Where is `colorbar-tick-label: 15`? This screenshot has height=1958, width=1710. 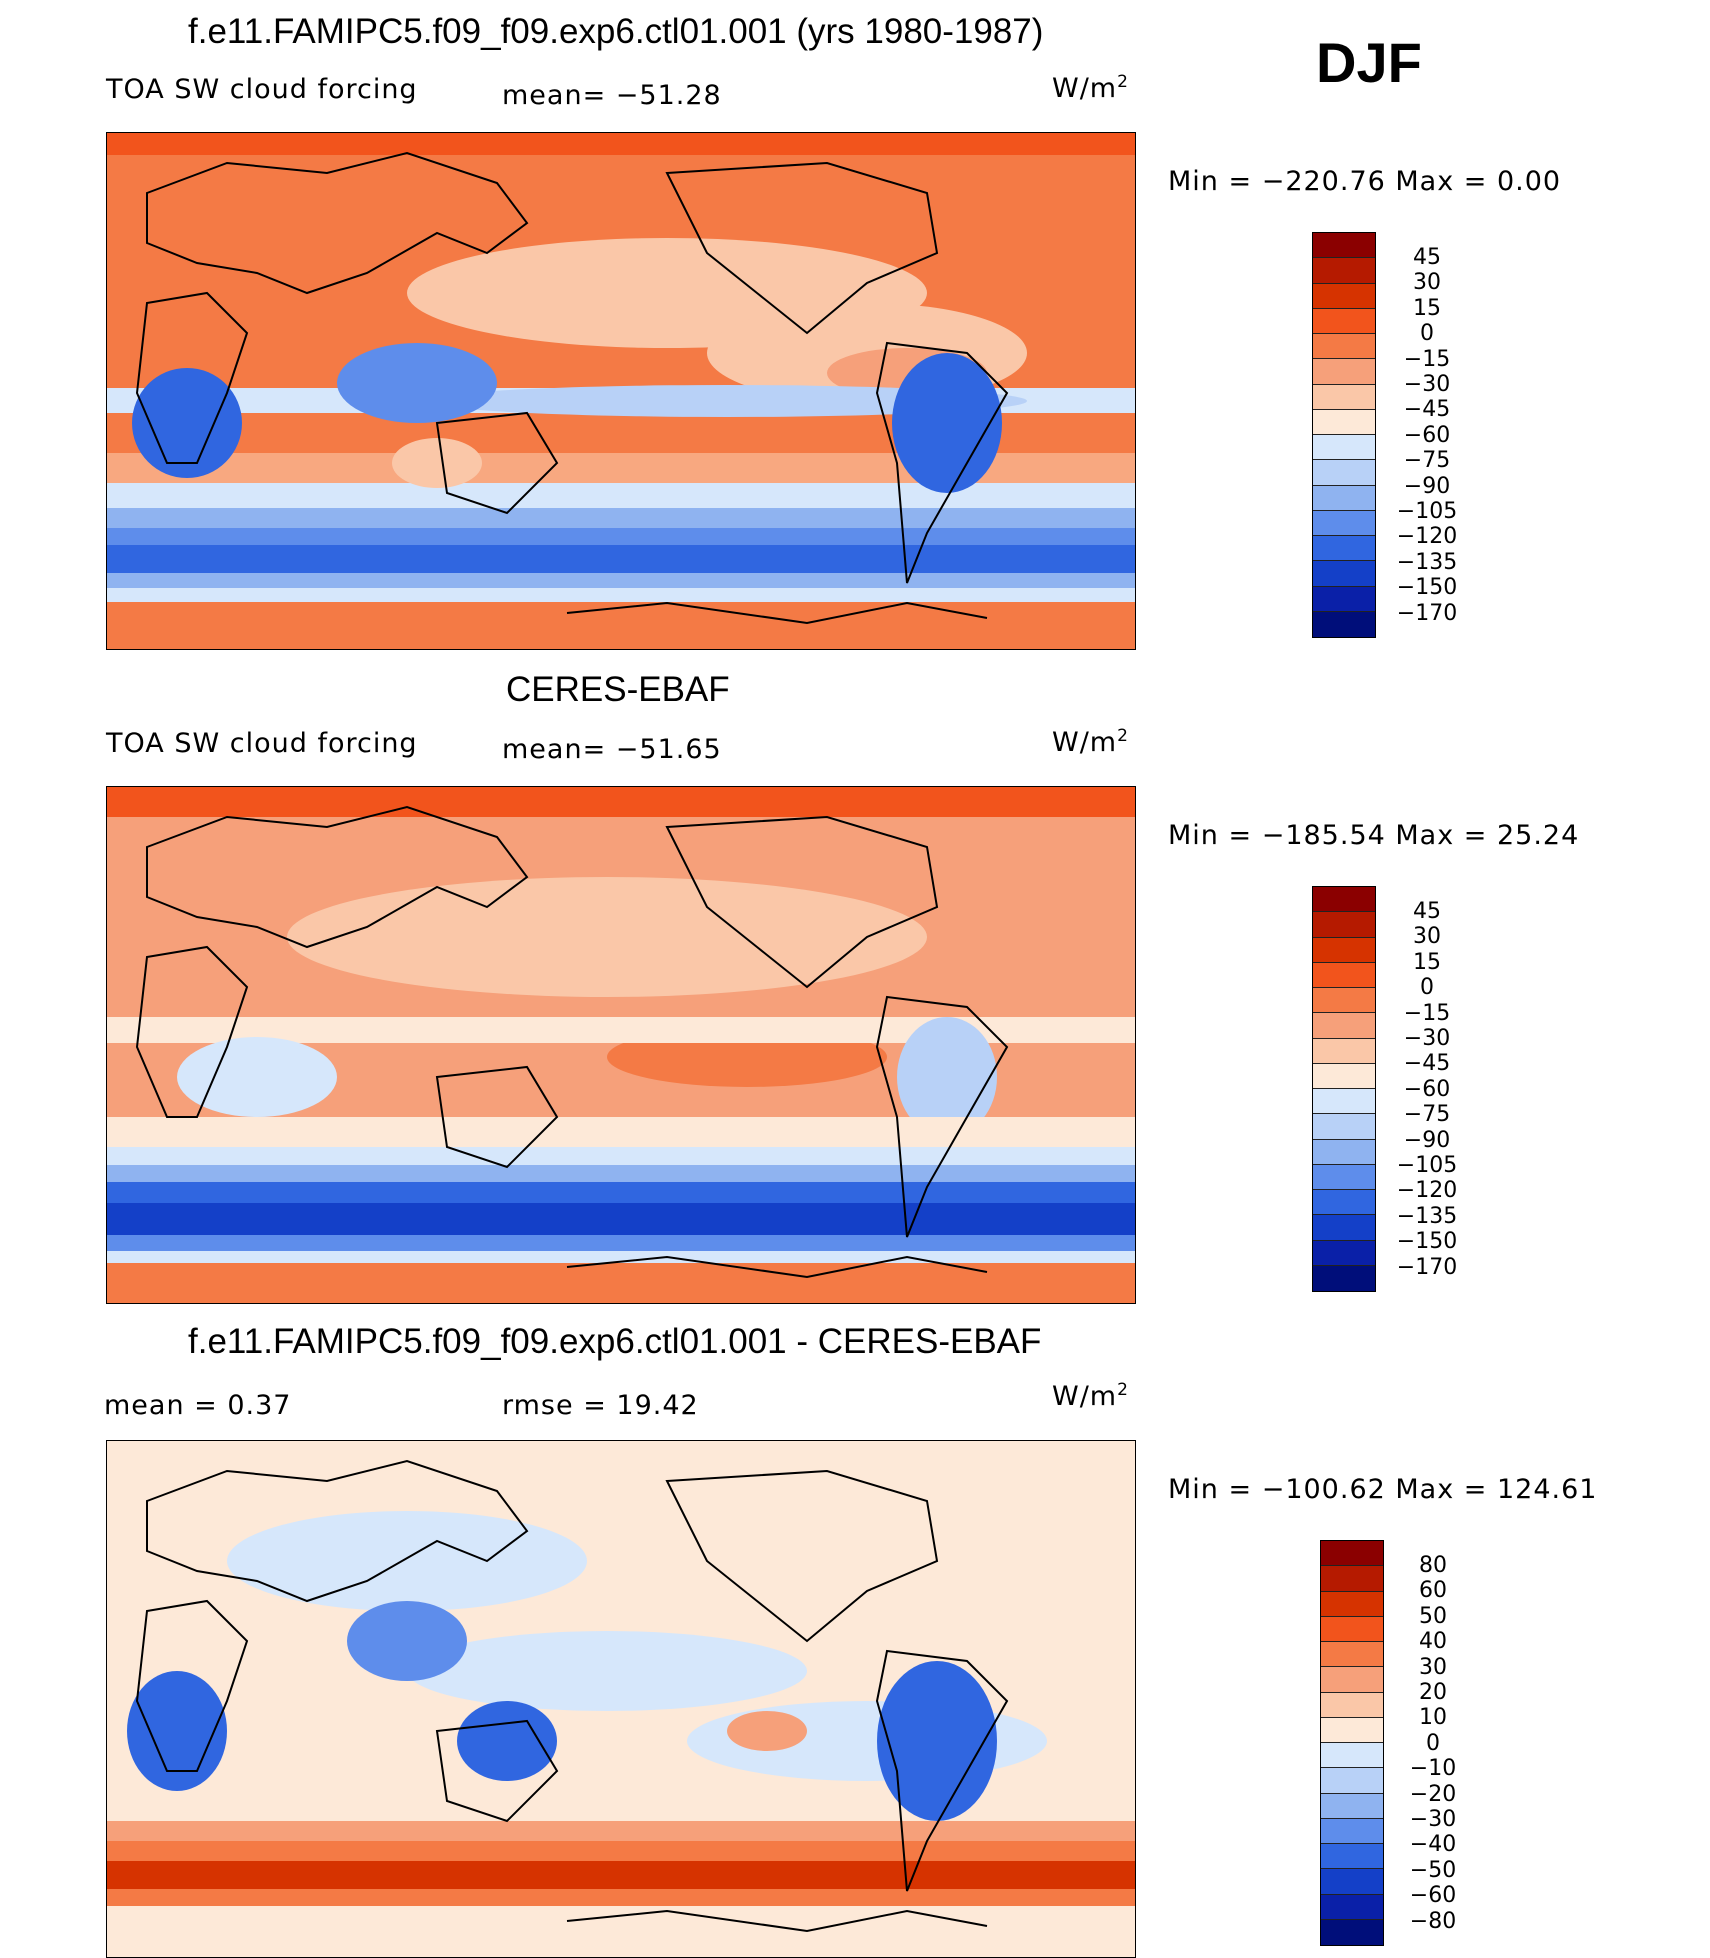
colorbar-tick-label: 15 is located at coordinates (1427, 962).